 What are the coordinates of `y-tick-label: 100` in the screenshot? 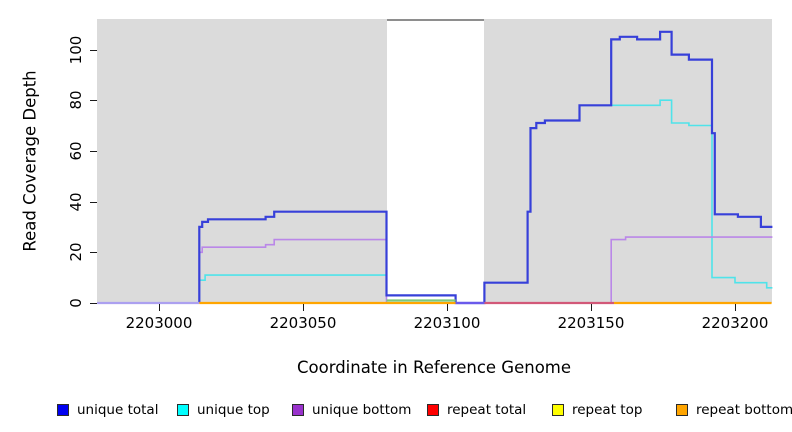 It's located at (76, 49).